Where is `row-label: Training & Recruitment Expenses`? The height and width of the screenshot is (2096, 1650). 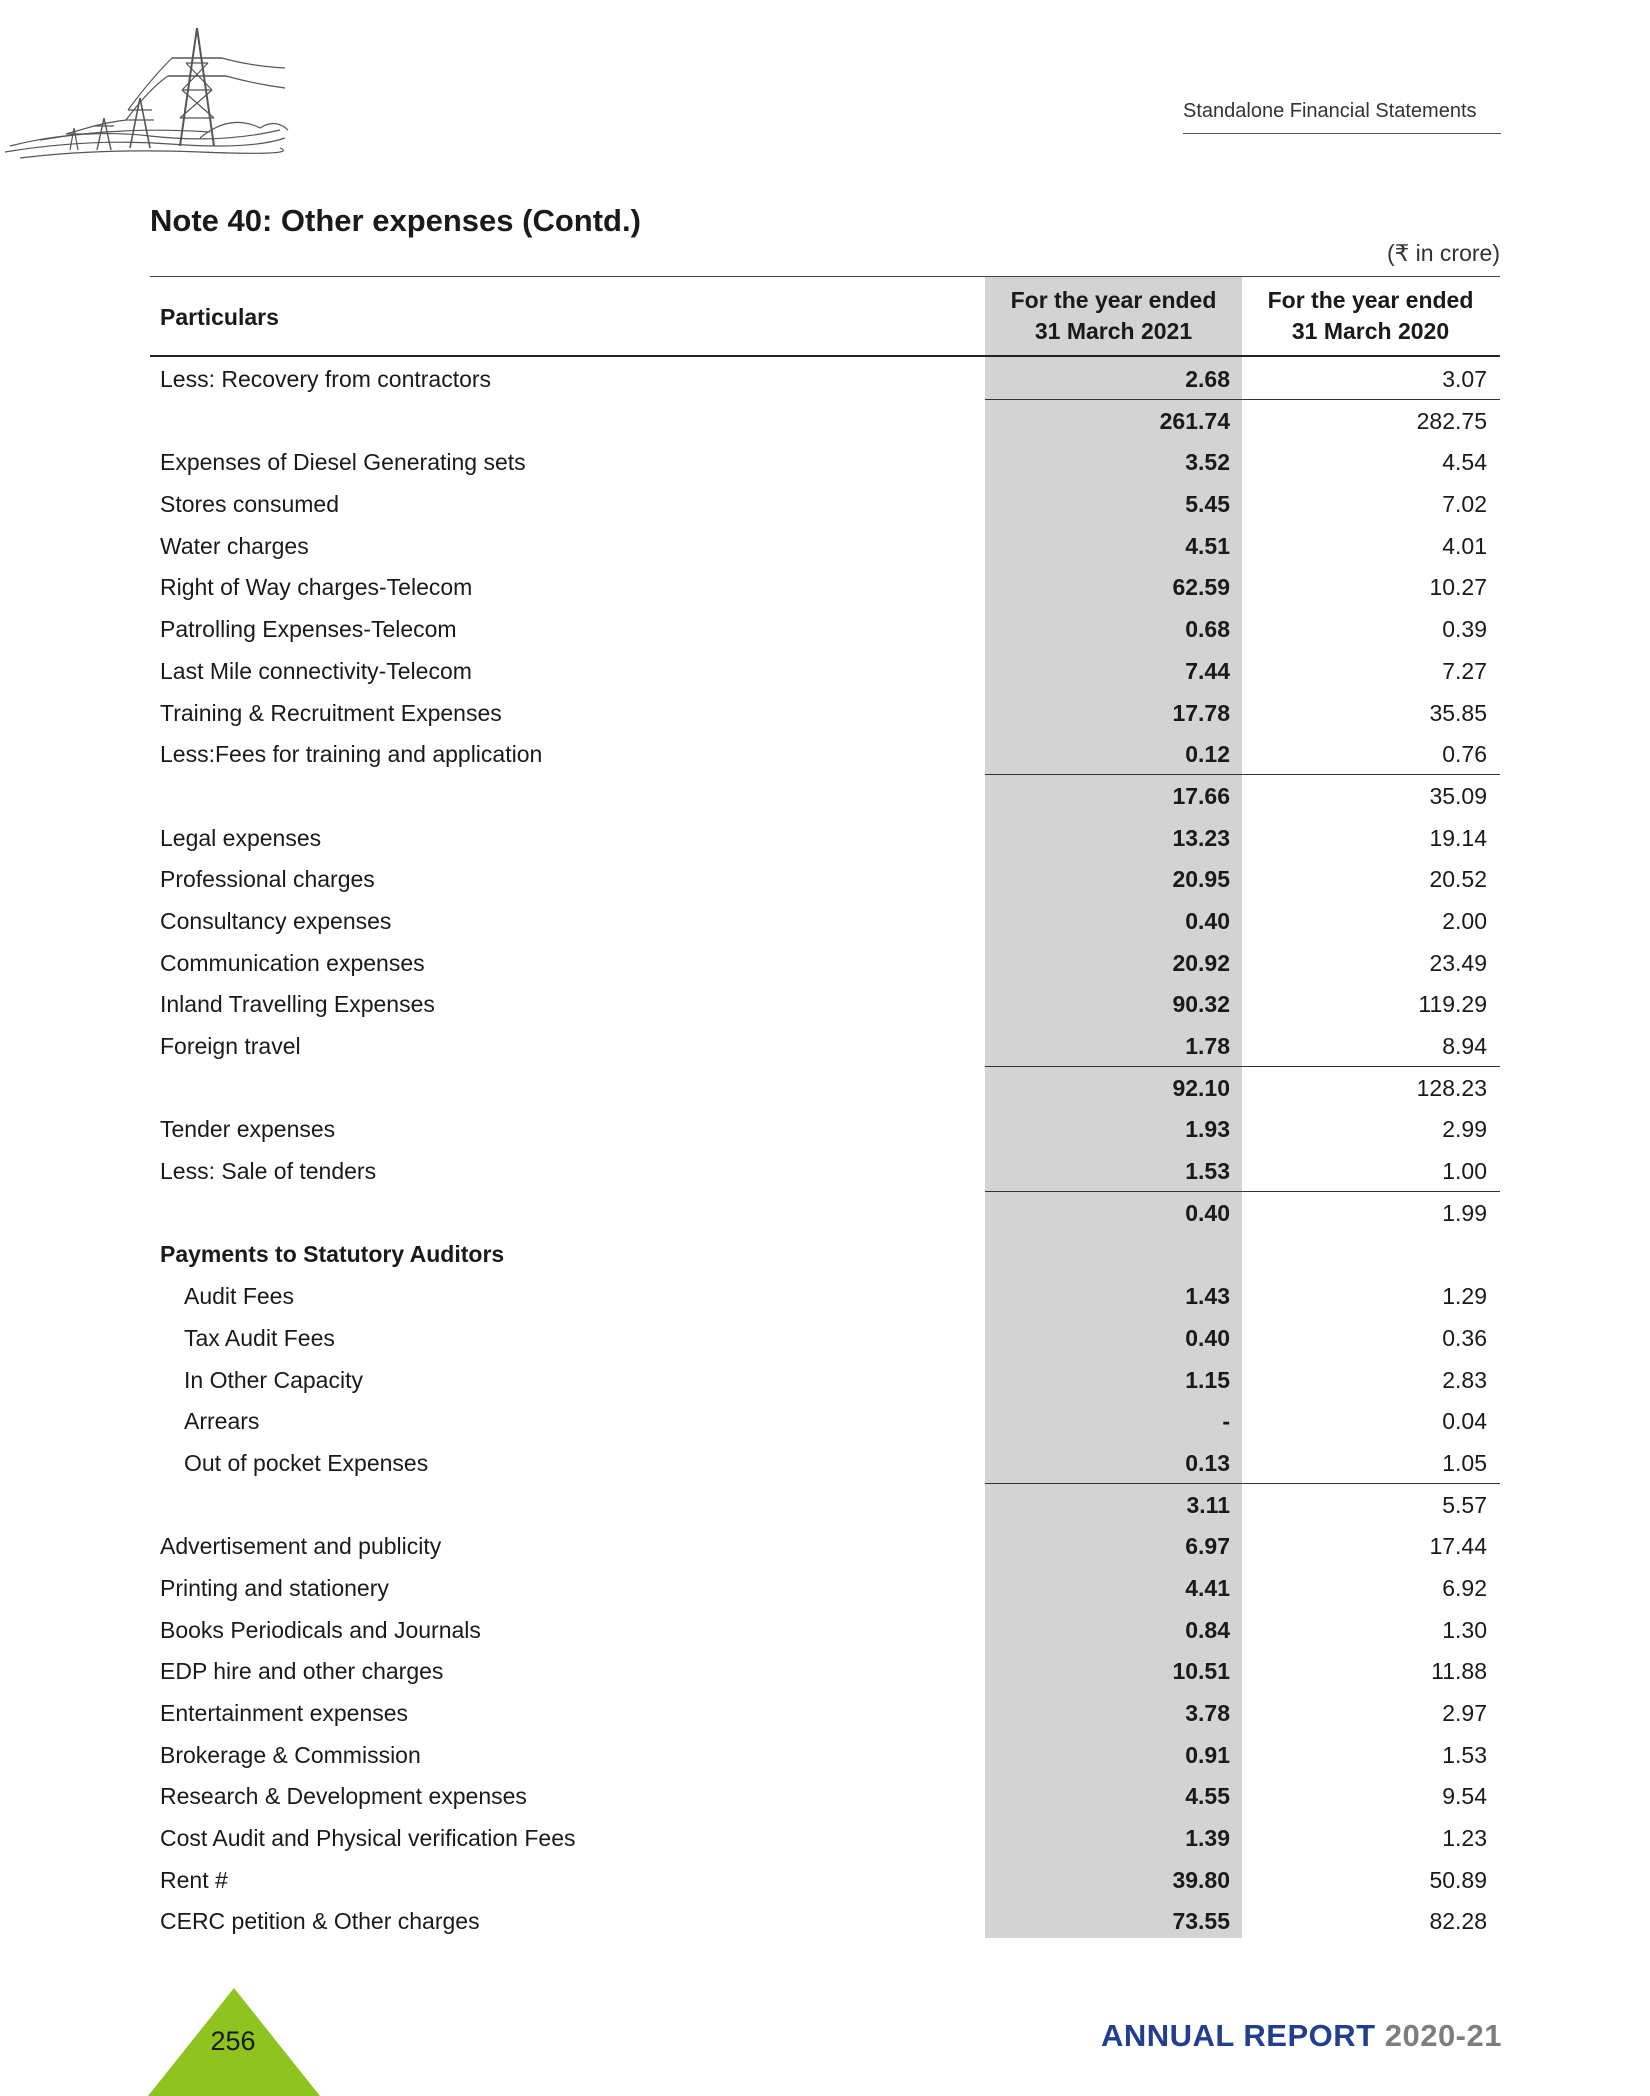 row-label: Training & Recruitment Expenses is located at coordinates (331, 713).